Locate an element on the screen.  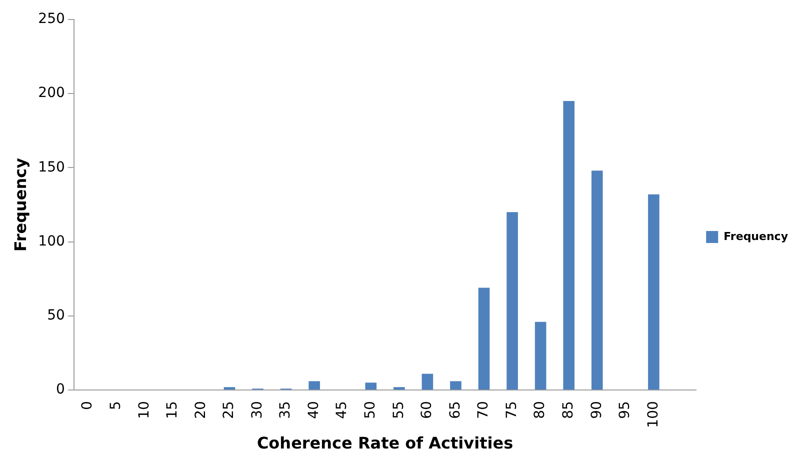
x-tick-label: 95 is located at coordinates (625, 410).